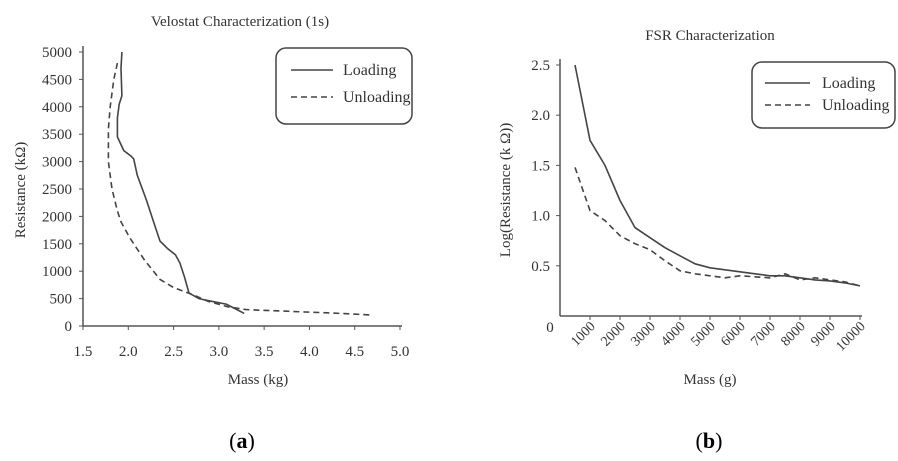  I want to click on x-tick-label: 10000, so click(850, 336).